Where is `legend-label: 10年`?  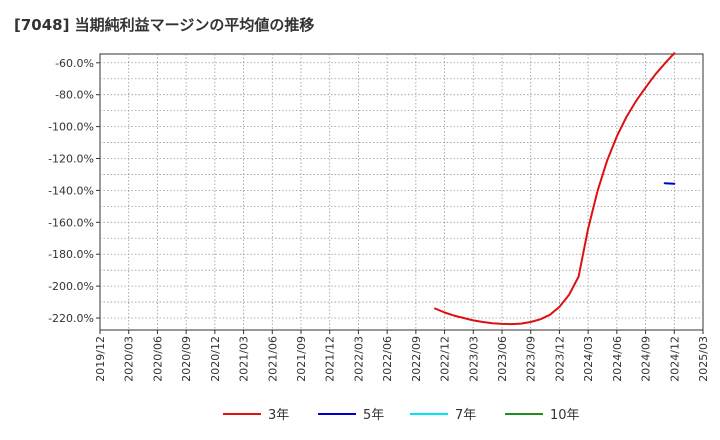 legend-label: 10年 is located at coordinates (565, 415).